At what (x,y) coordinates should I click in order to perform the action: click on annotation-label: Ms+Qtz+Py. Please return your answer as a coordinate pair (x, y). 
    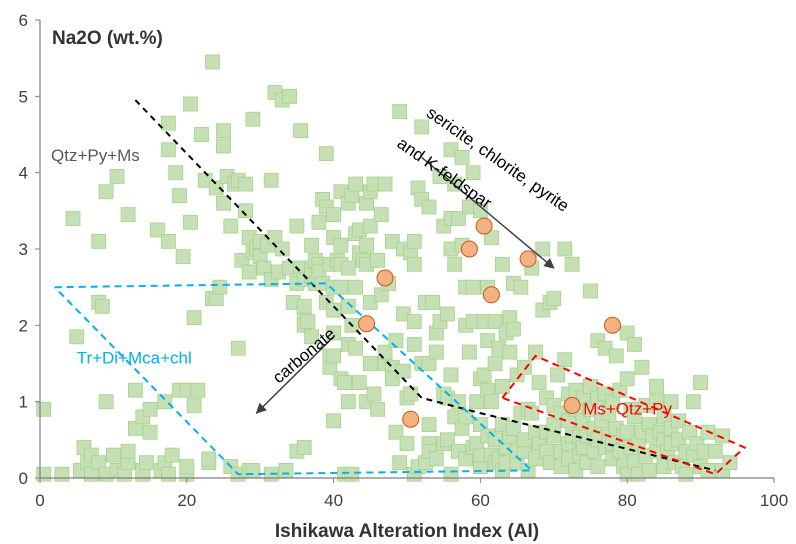
    Looking at the image, I should click on (627, 409).